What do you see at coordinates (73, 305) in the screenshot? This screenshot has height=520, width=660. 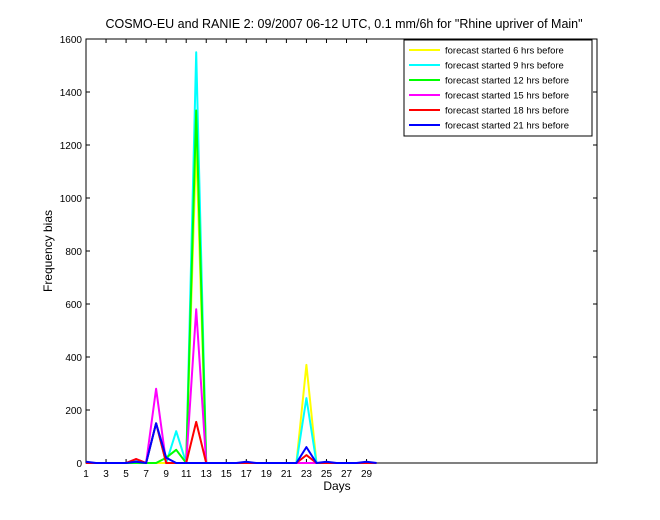 I see `y-tick-label: 600` at bounding box center [73, 305].